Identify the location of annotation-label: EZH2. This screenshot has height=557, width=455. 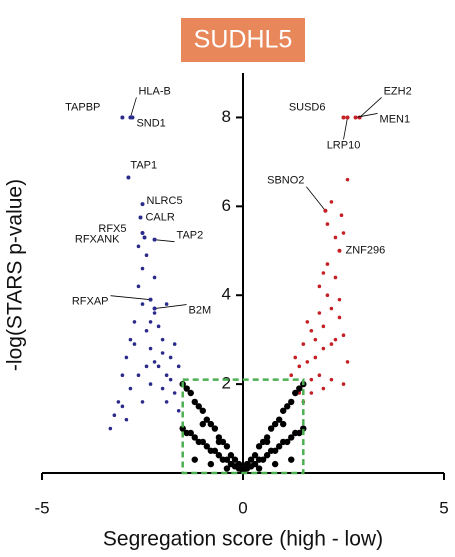
(398, 91).